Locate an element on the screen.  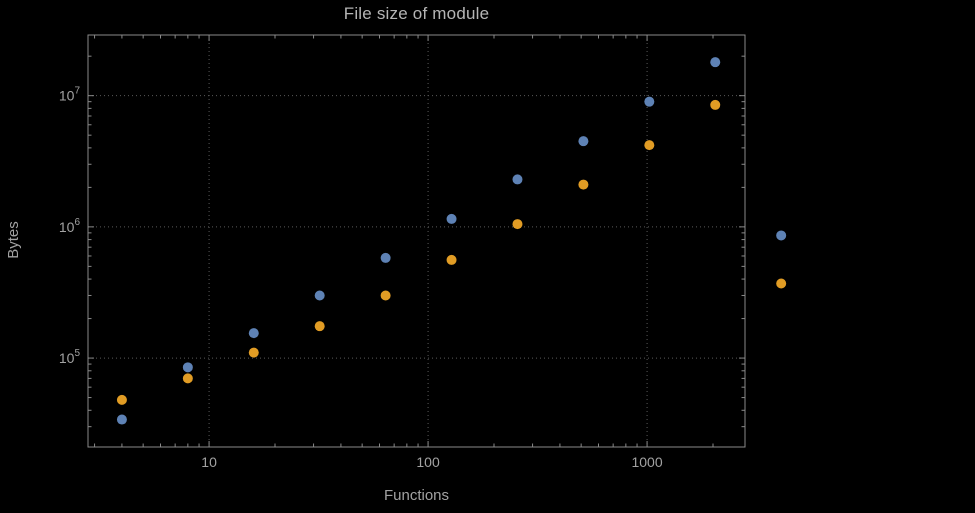
y-tick-label: 10⁷ is located at coordinates (70, 95).